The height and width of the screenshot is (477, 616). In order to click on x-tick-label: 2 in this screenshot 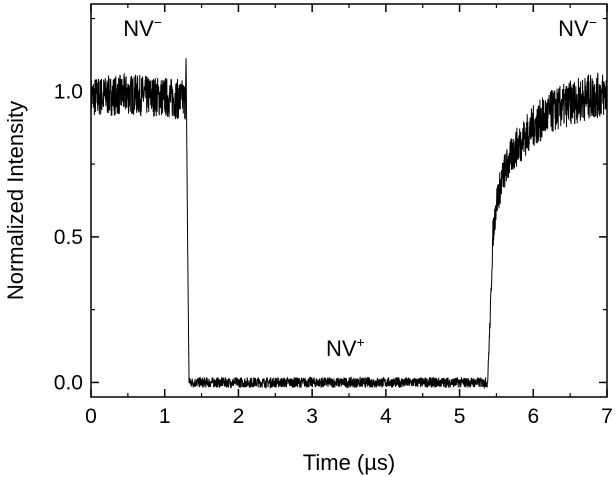, I will do `click(239, 416)`.